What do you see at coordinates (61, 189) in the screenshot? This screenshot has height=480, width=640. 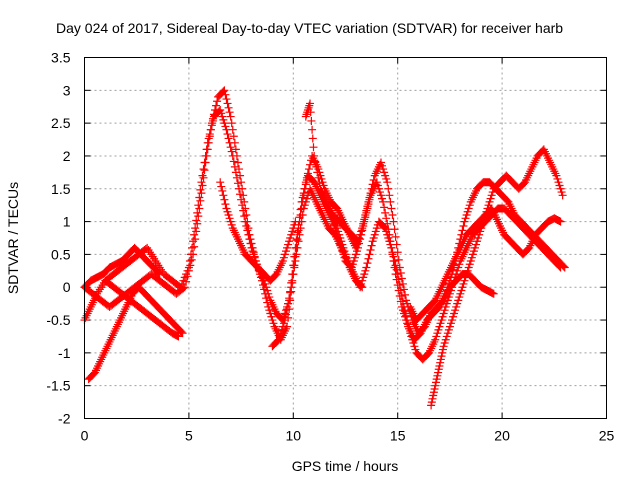 I see `y-tick-label: 1.5` at bounding box center [61, 189].